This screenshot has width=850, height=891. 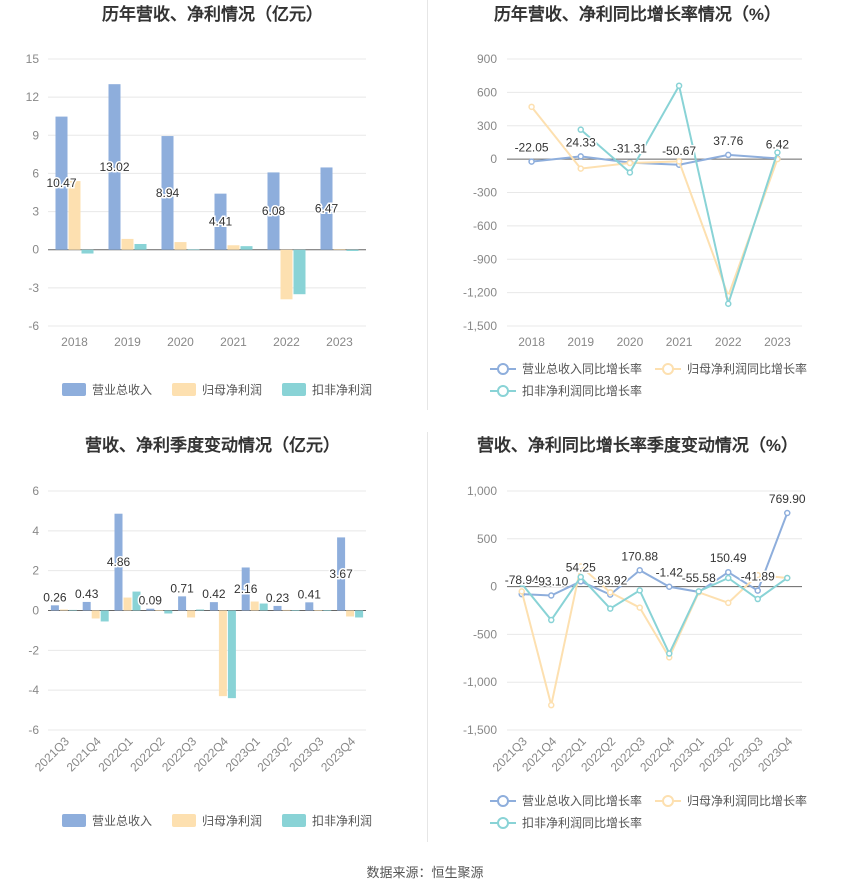 I want to click on chart-title: 历年营收、净利同比增长率情况（%）, so click(x=637, y=14).